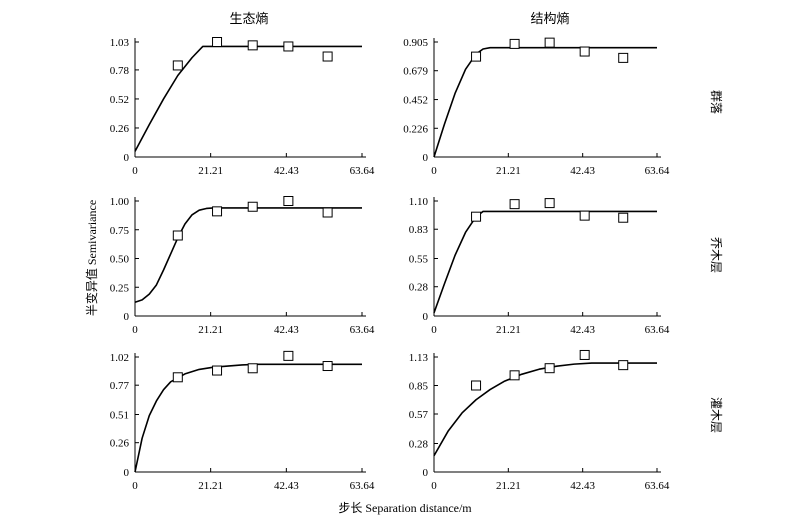  I want to click on y-tick-label: 0.52, so click(119, 100).